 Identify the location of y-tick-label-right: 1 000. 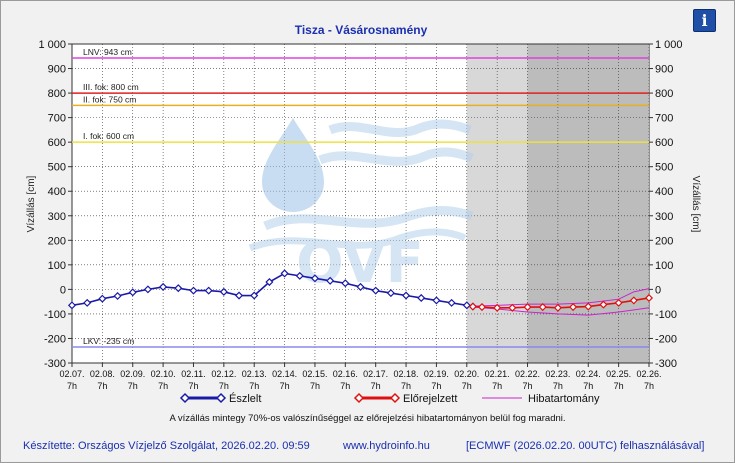
(669, 45).